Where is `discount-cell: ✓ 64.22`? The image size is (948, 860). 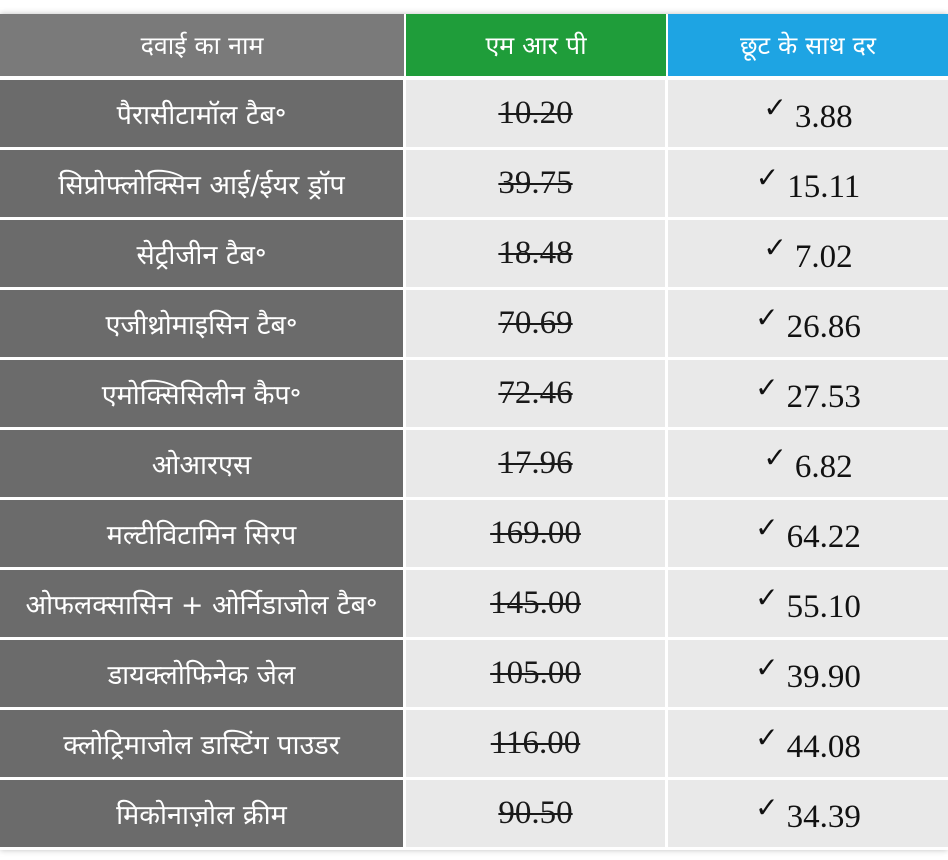 discount-cell: ✓ 64.22 is located at coordinates (808, 535).